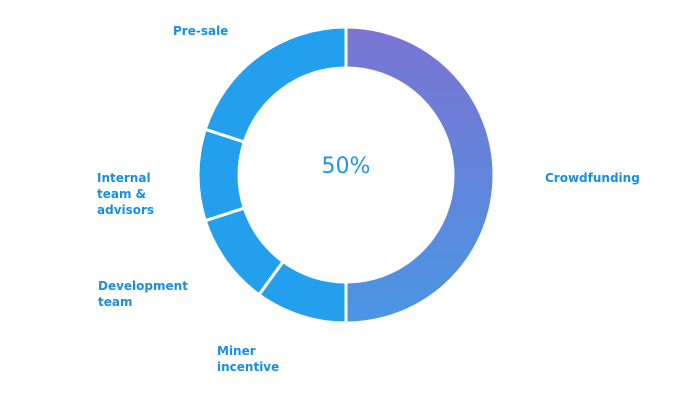 This screenshot has width=680, height=418. What do you see at coordinates (201, 31) in the screenshot?
I see `slice-label-pre-sale: Pre-sale` at bounding box center [201, 31].